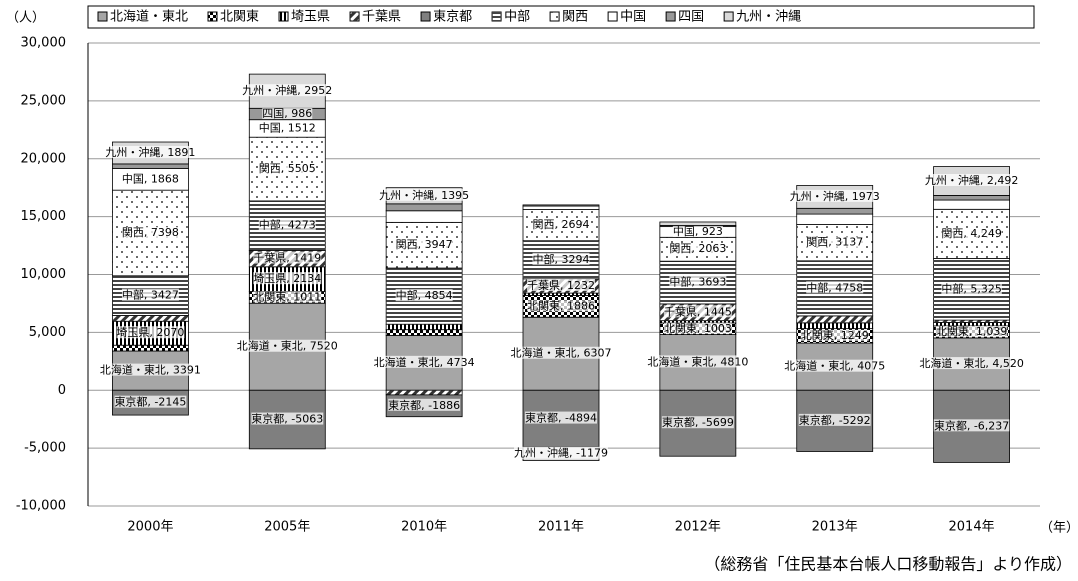 The height and width of the screenshot is (581, 1078). Describe the element at coordinates (971, 288) in the screenshot. I see `data-label: 中部, 5,325` at that location.